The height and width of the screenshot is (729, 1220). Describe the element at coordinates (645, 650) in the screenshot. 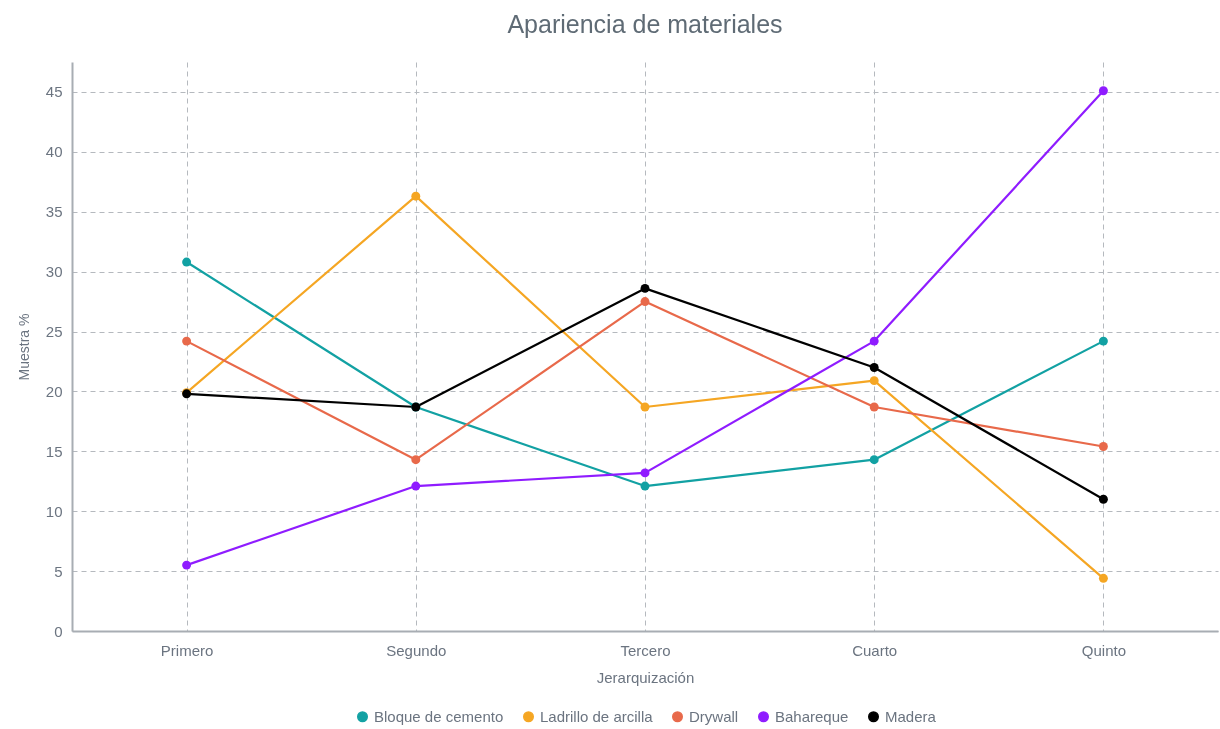

I see `x-tick-label: Tercero` at that location.